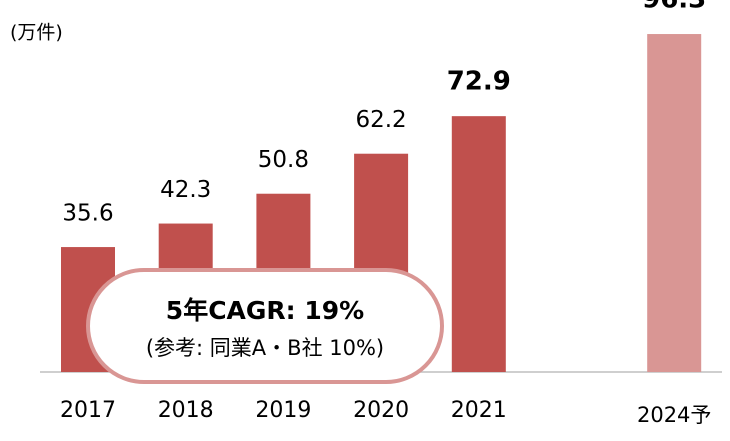 The height and width of the screenshot is (441, 730). Describe the element at coordinates (87, 214) in the screenshot. I see `value-label: 35.6` at that location.